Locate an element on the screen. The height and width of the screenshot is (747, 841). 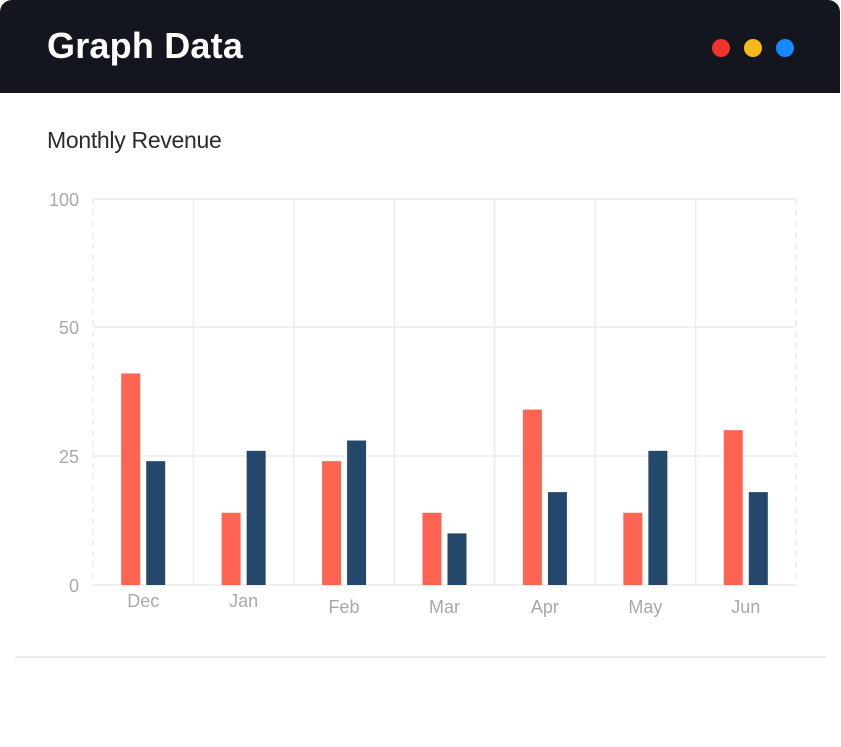
minimize-button is located at coordinates (753, 48).